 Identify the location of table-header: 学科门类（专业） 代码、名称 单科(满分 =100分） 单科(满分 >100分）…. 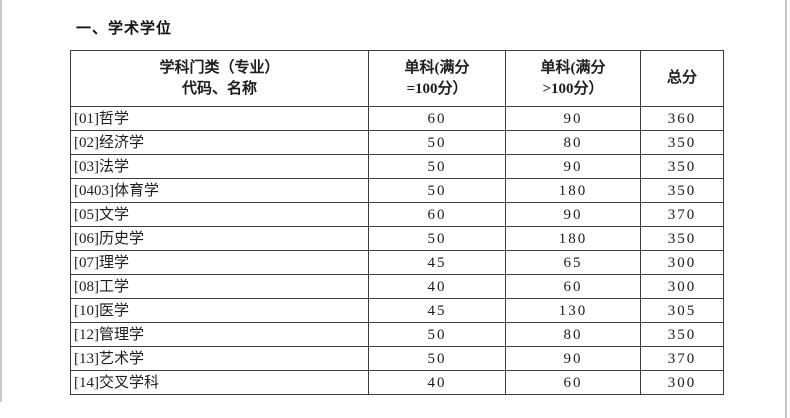
(397, 78).